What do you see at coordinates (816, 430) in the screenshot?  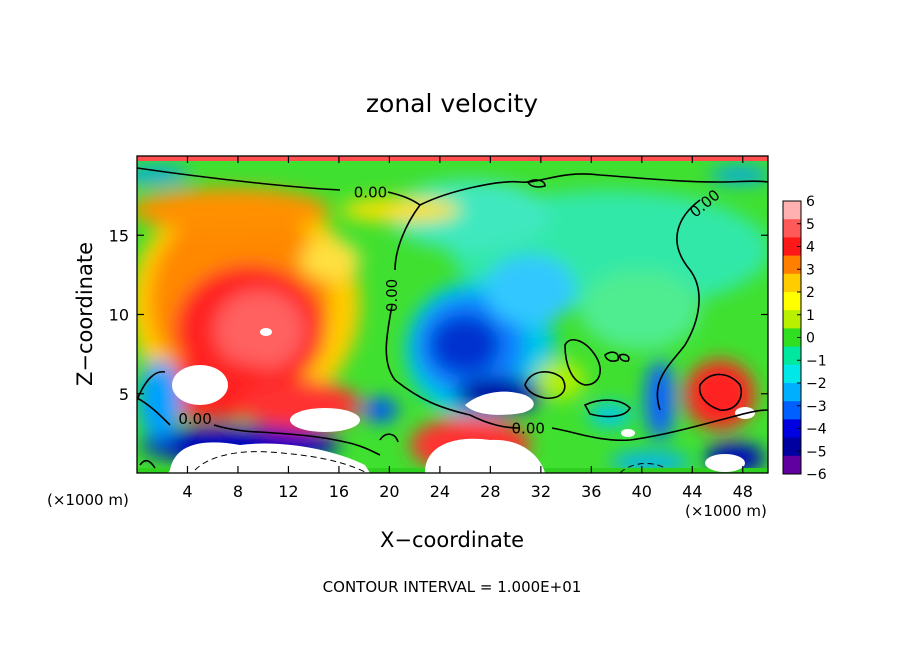 I see `colorbar-tick-label: −4` at bounding box center [816, 430].